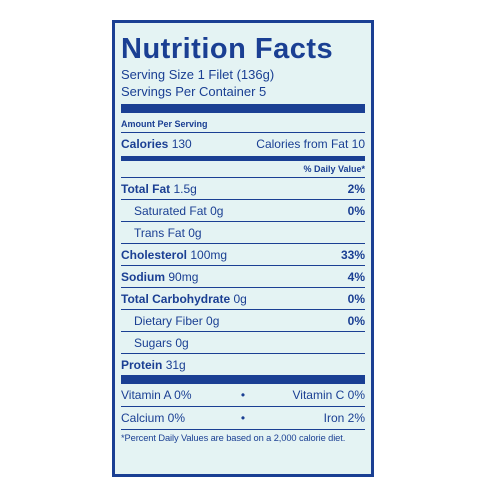 The height and width of the screenshot is (500, 500). What do you see at coordinates (243, 298) in the screenshot?
I see `nutrient-row-total-carbohydrate: Total Carbohydrate 0g 0%` at bounding box center [243, 298].